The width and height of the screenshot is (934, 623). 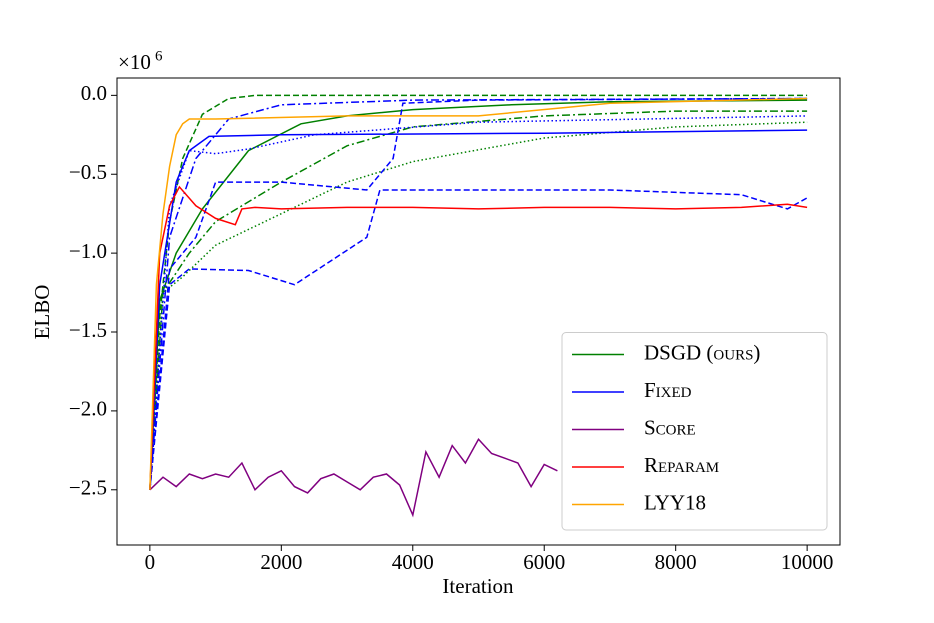 I want to click on x-axis-label: Iteration, so click(x=478, y=586).